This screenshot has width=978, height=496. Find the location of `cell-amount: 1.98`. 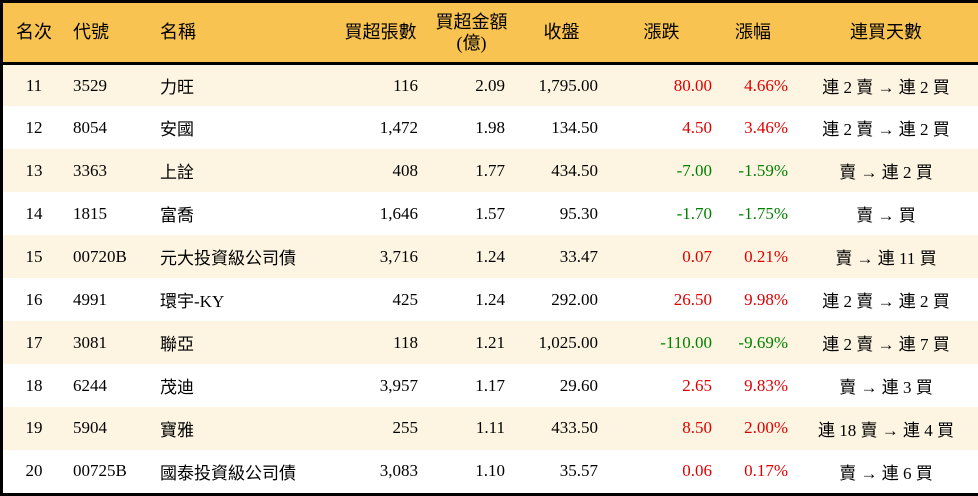

cell-amount: 1.98 is located at coordinates (490, 127).